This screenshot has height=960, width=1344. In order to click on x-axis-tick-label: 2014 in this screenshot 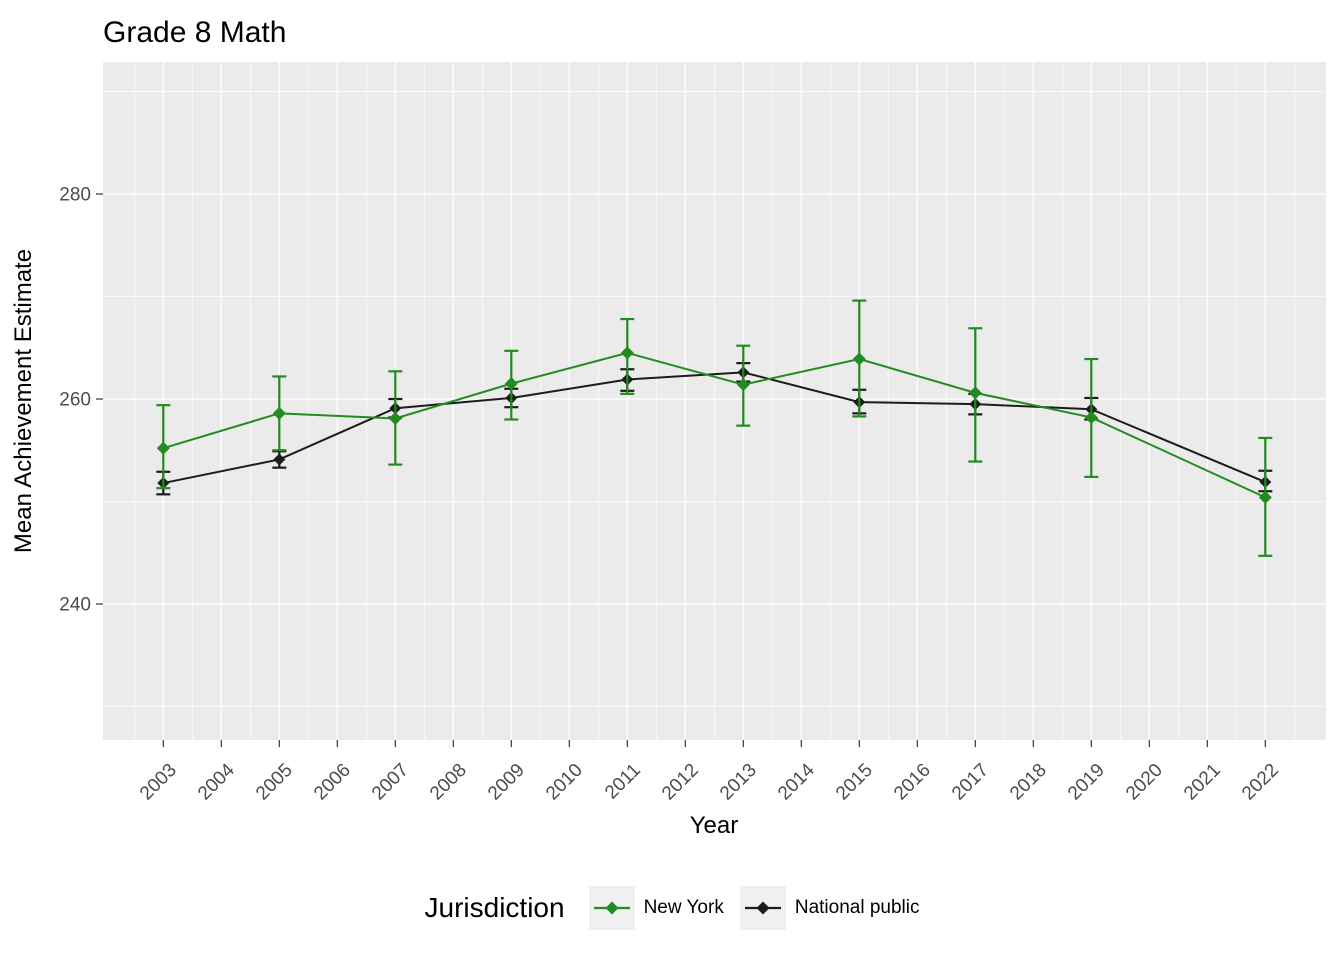, I will do `click(796, 781)`.